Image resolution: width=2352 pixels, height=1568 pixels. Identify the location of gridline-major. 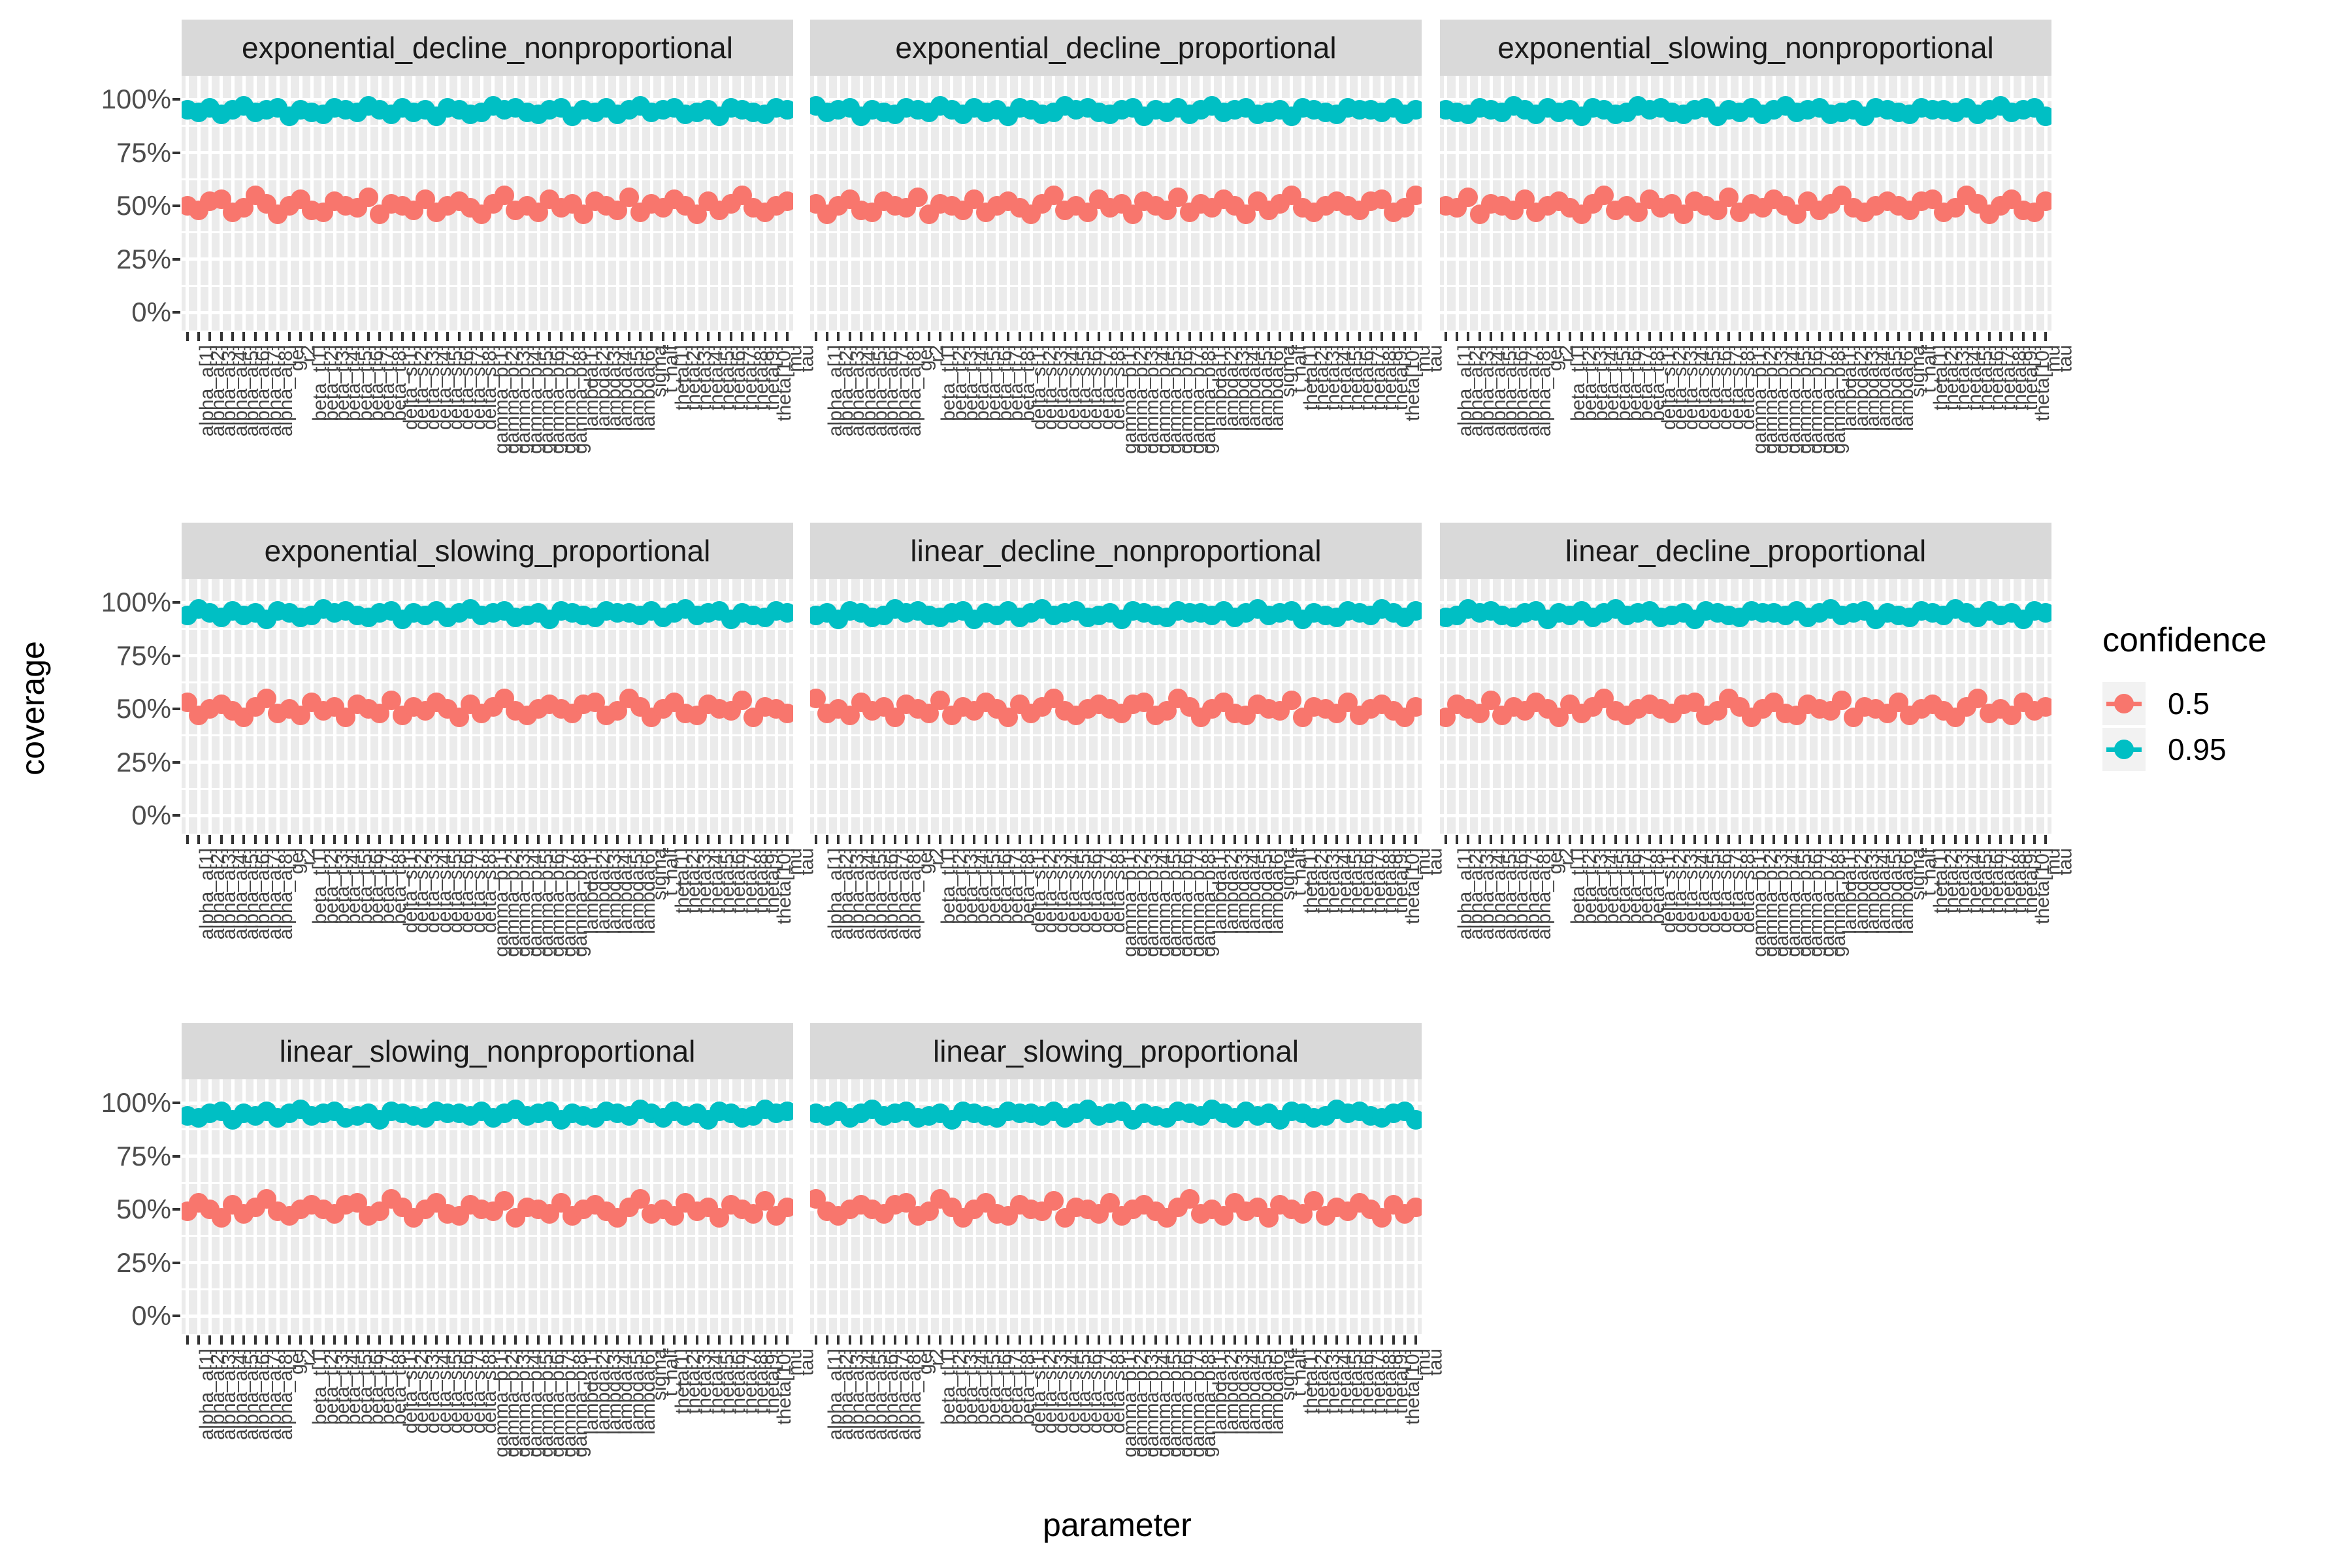
(487, 259).